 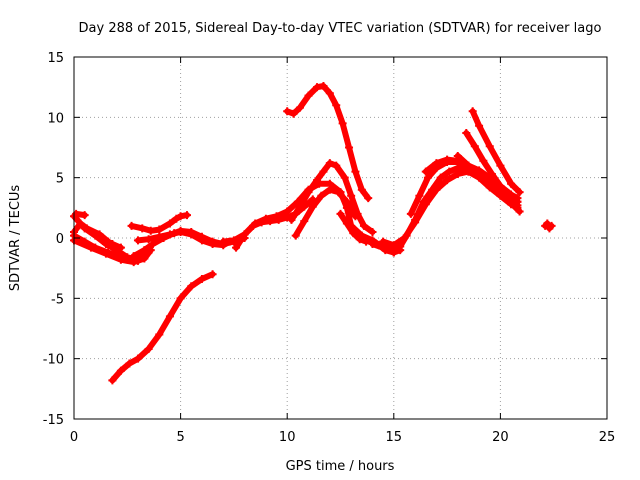 I want to click on series-arc-d, so click(x=97, y=235).